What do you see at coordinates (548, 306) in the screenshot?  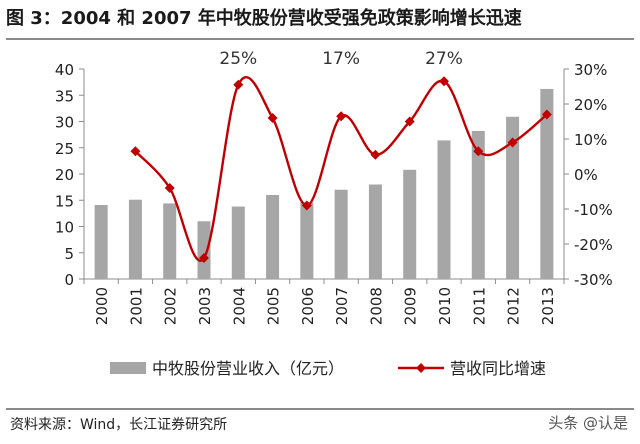 I see `x-tick-label: 2013` at bounding box center [548, 306].